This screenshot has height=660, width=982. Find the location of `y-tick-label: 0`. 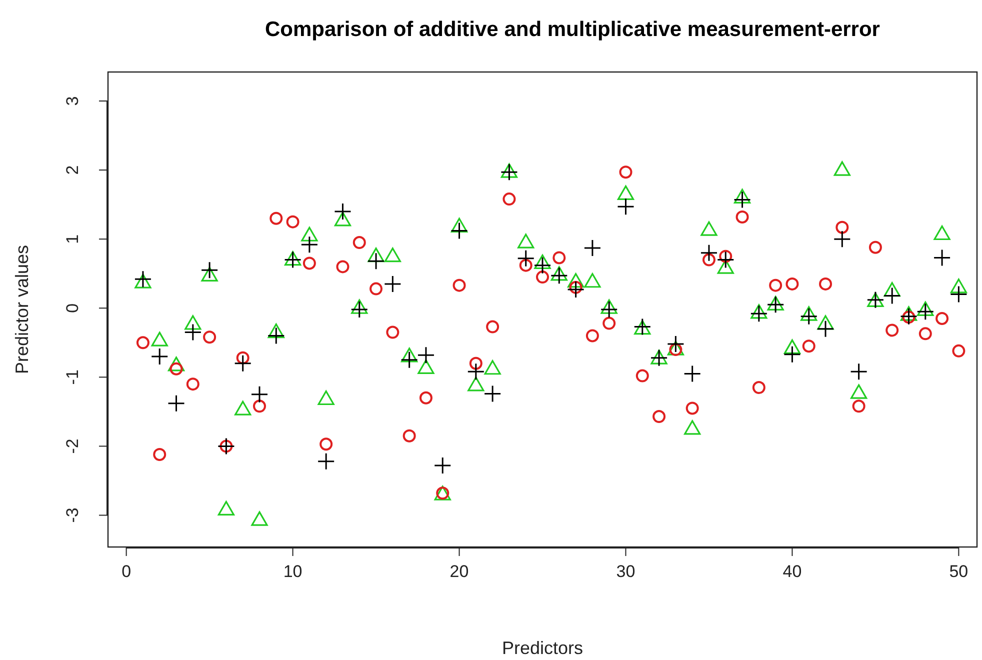

y-tick-label: 0 is located at coordinates (72, 308).